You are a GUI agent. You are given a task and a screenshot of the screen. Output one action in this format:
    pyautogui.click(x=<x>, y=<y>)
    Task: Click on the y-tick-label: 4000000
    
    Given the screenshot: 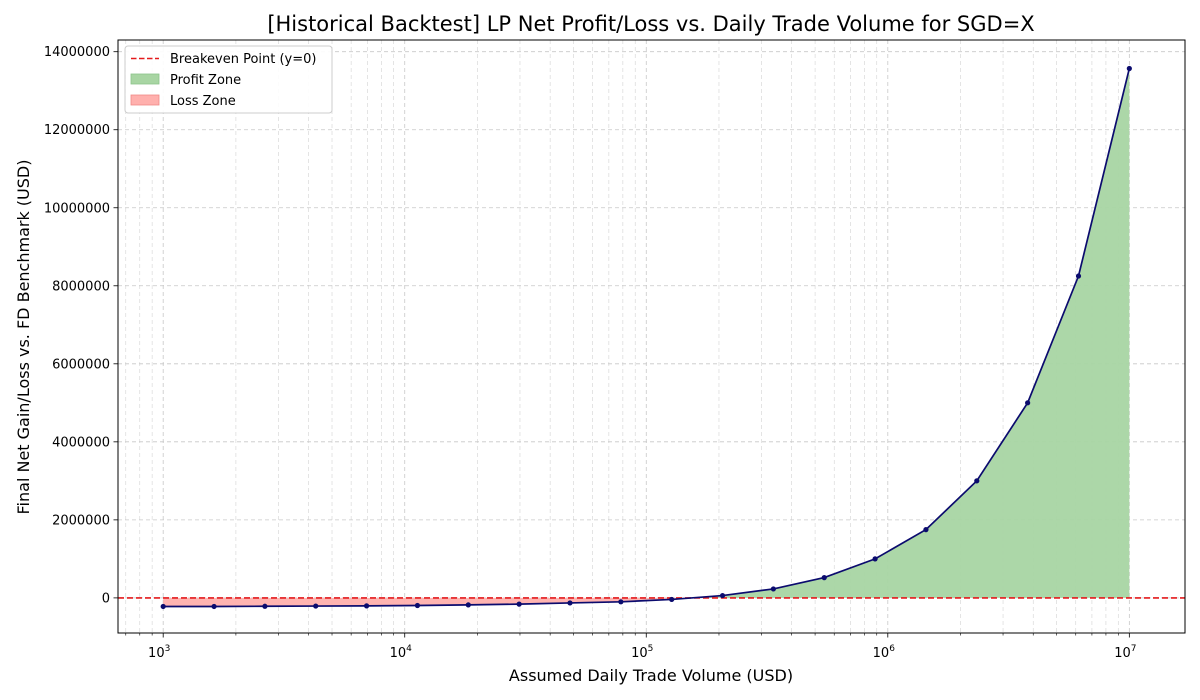 What is the action you would take?
    pyautogui.click(x=81, y=442)
    